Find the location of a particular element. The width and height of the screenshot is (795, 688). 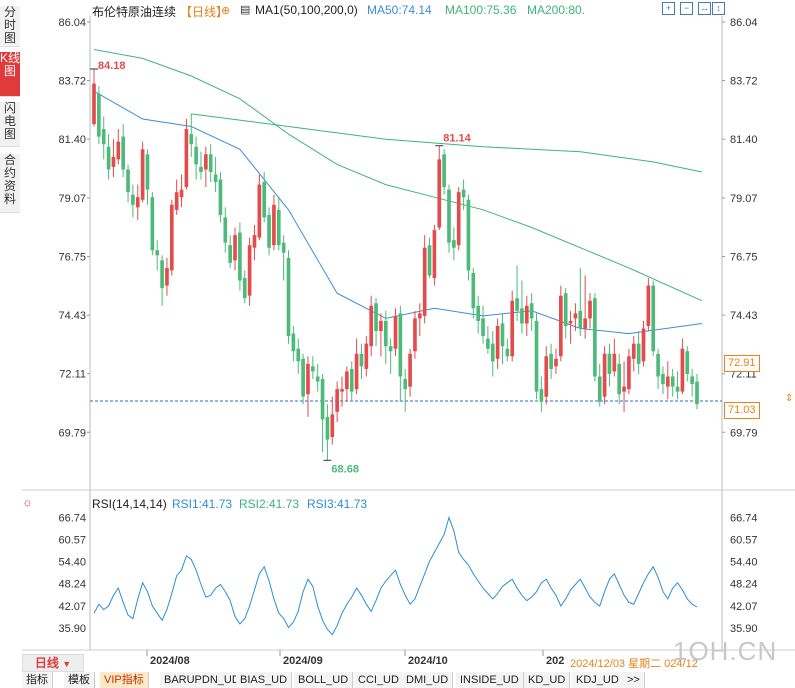

indicator-tab: BIAS_UD is located at coordinates (264, 680).